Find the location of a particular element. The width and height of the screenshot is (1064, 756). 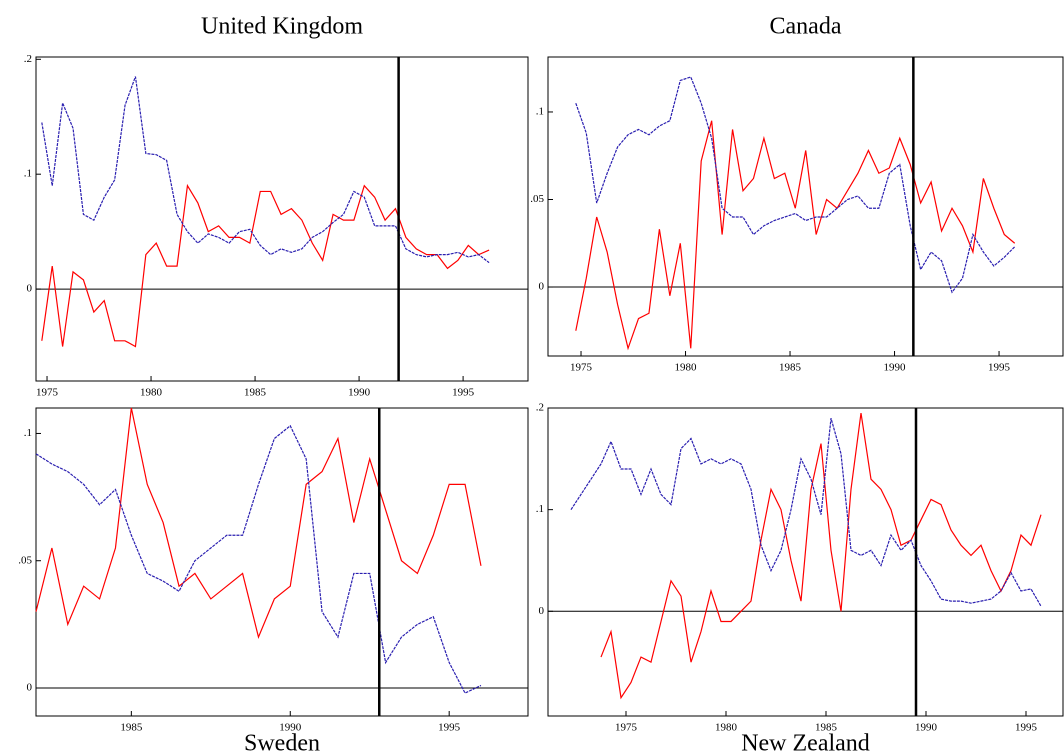

panel-title: United Kingdom is located at coordinates (282, 27).